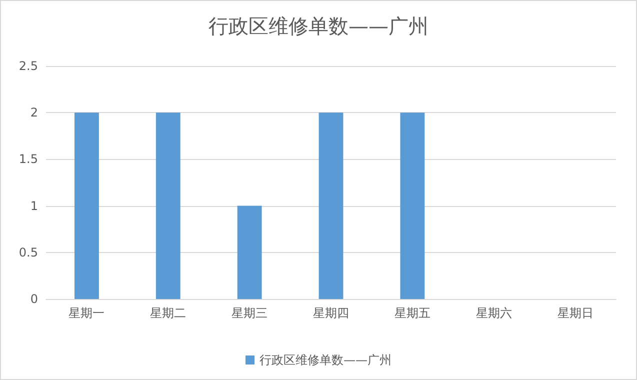 This screenshot has height=380, width=637. I want to click on x-tick-label: 星期六, so click(494, 313).